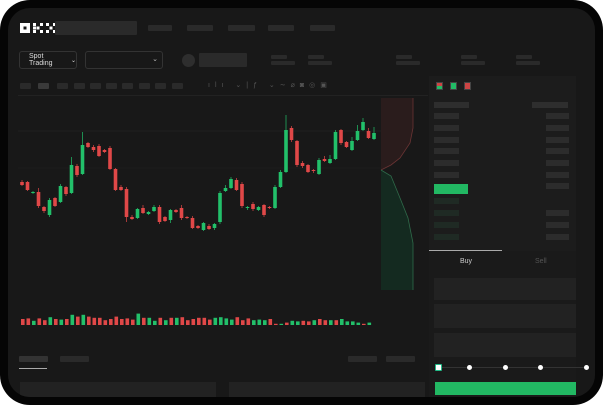  Describe the element at coordinates (446, 175) in the screenshot. I see `ask-price` at that location.